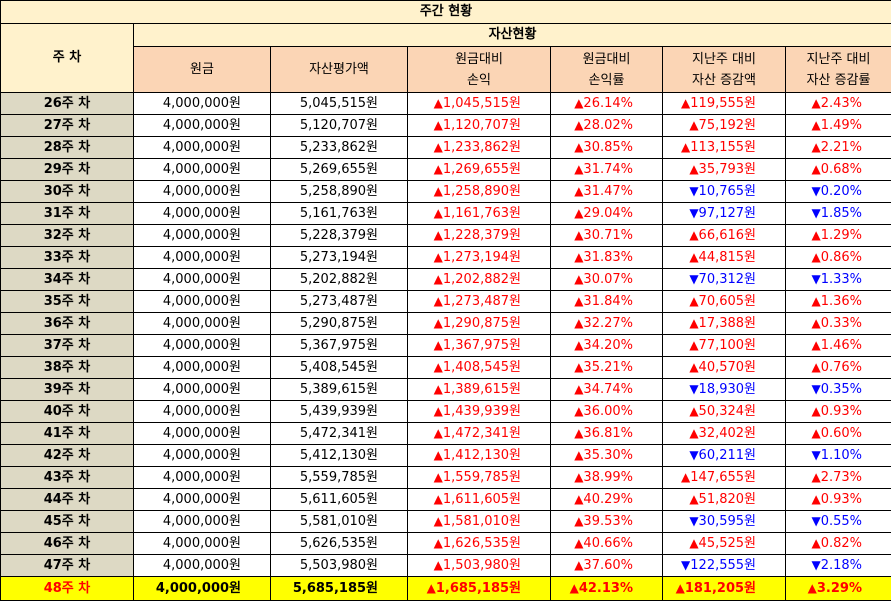 The width and height of the screenshot is (891, 604). What do you see at coordinates (608, 235) in the screenshot?
I see `profit-rate-cell-value: 30.71%` at bounding box center [608, 235].